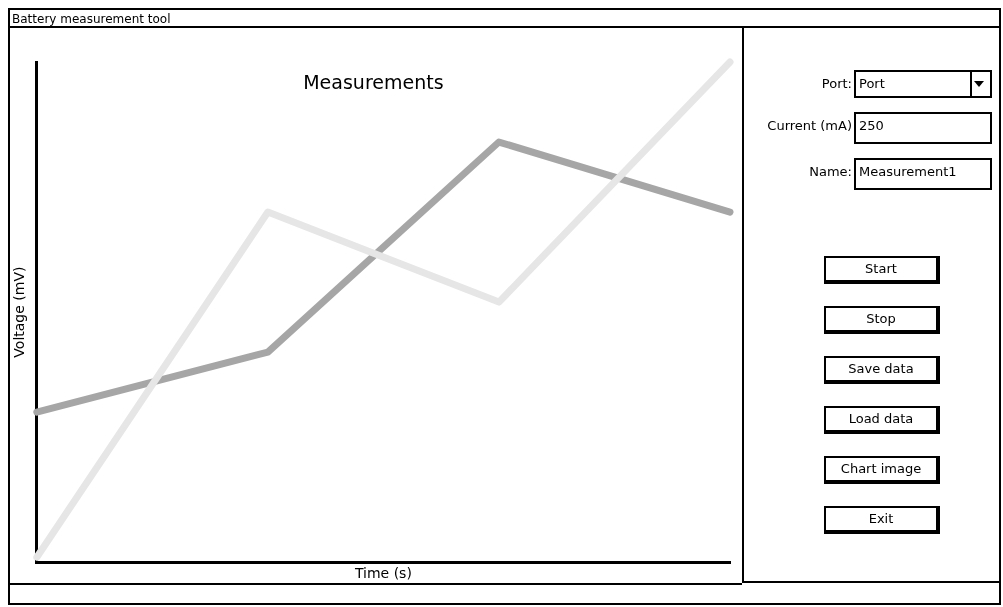 This screenshot has height=607, width=1003. What do you see at coordinates (882, 420) in the screenshot?
I see `button: Load data` at bounding box center [882, 420].